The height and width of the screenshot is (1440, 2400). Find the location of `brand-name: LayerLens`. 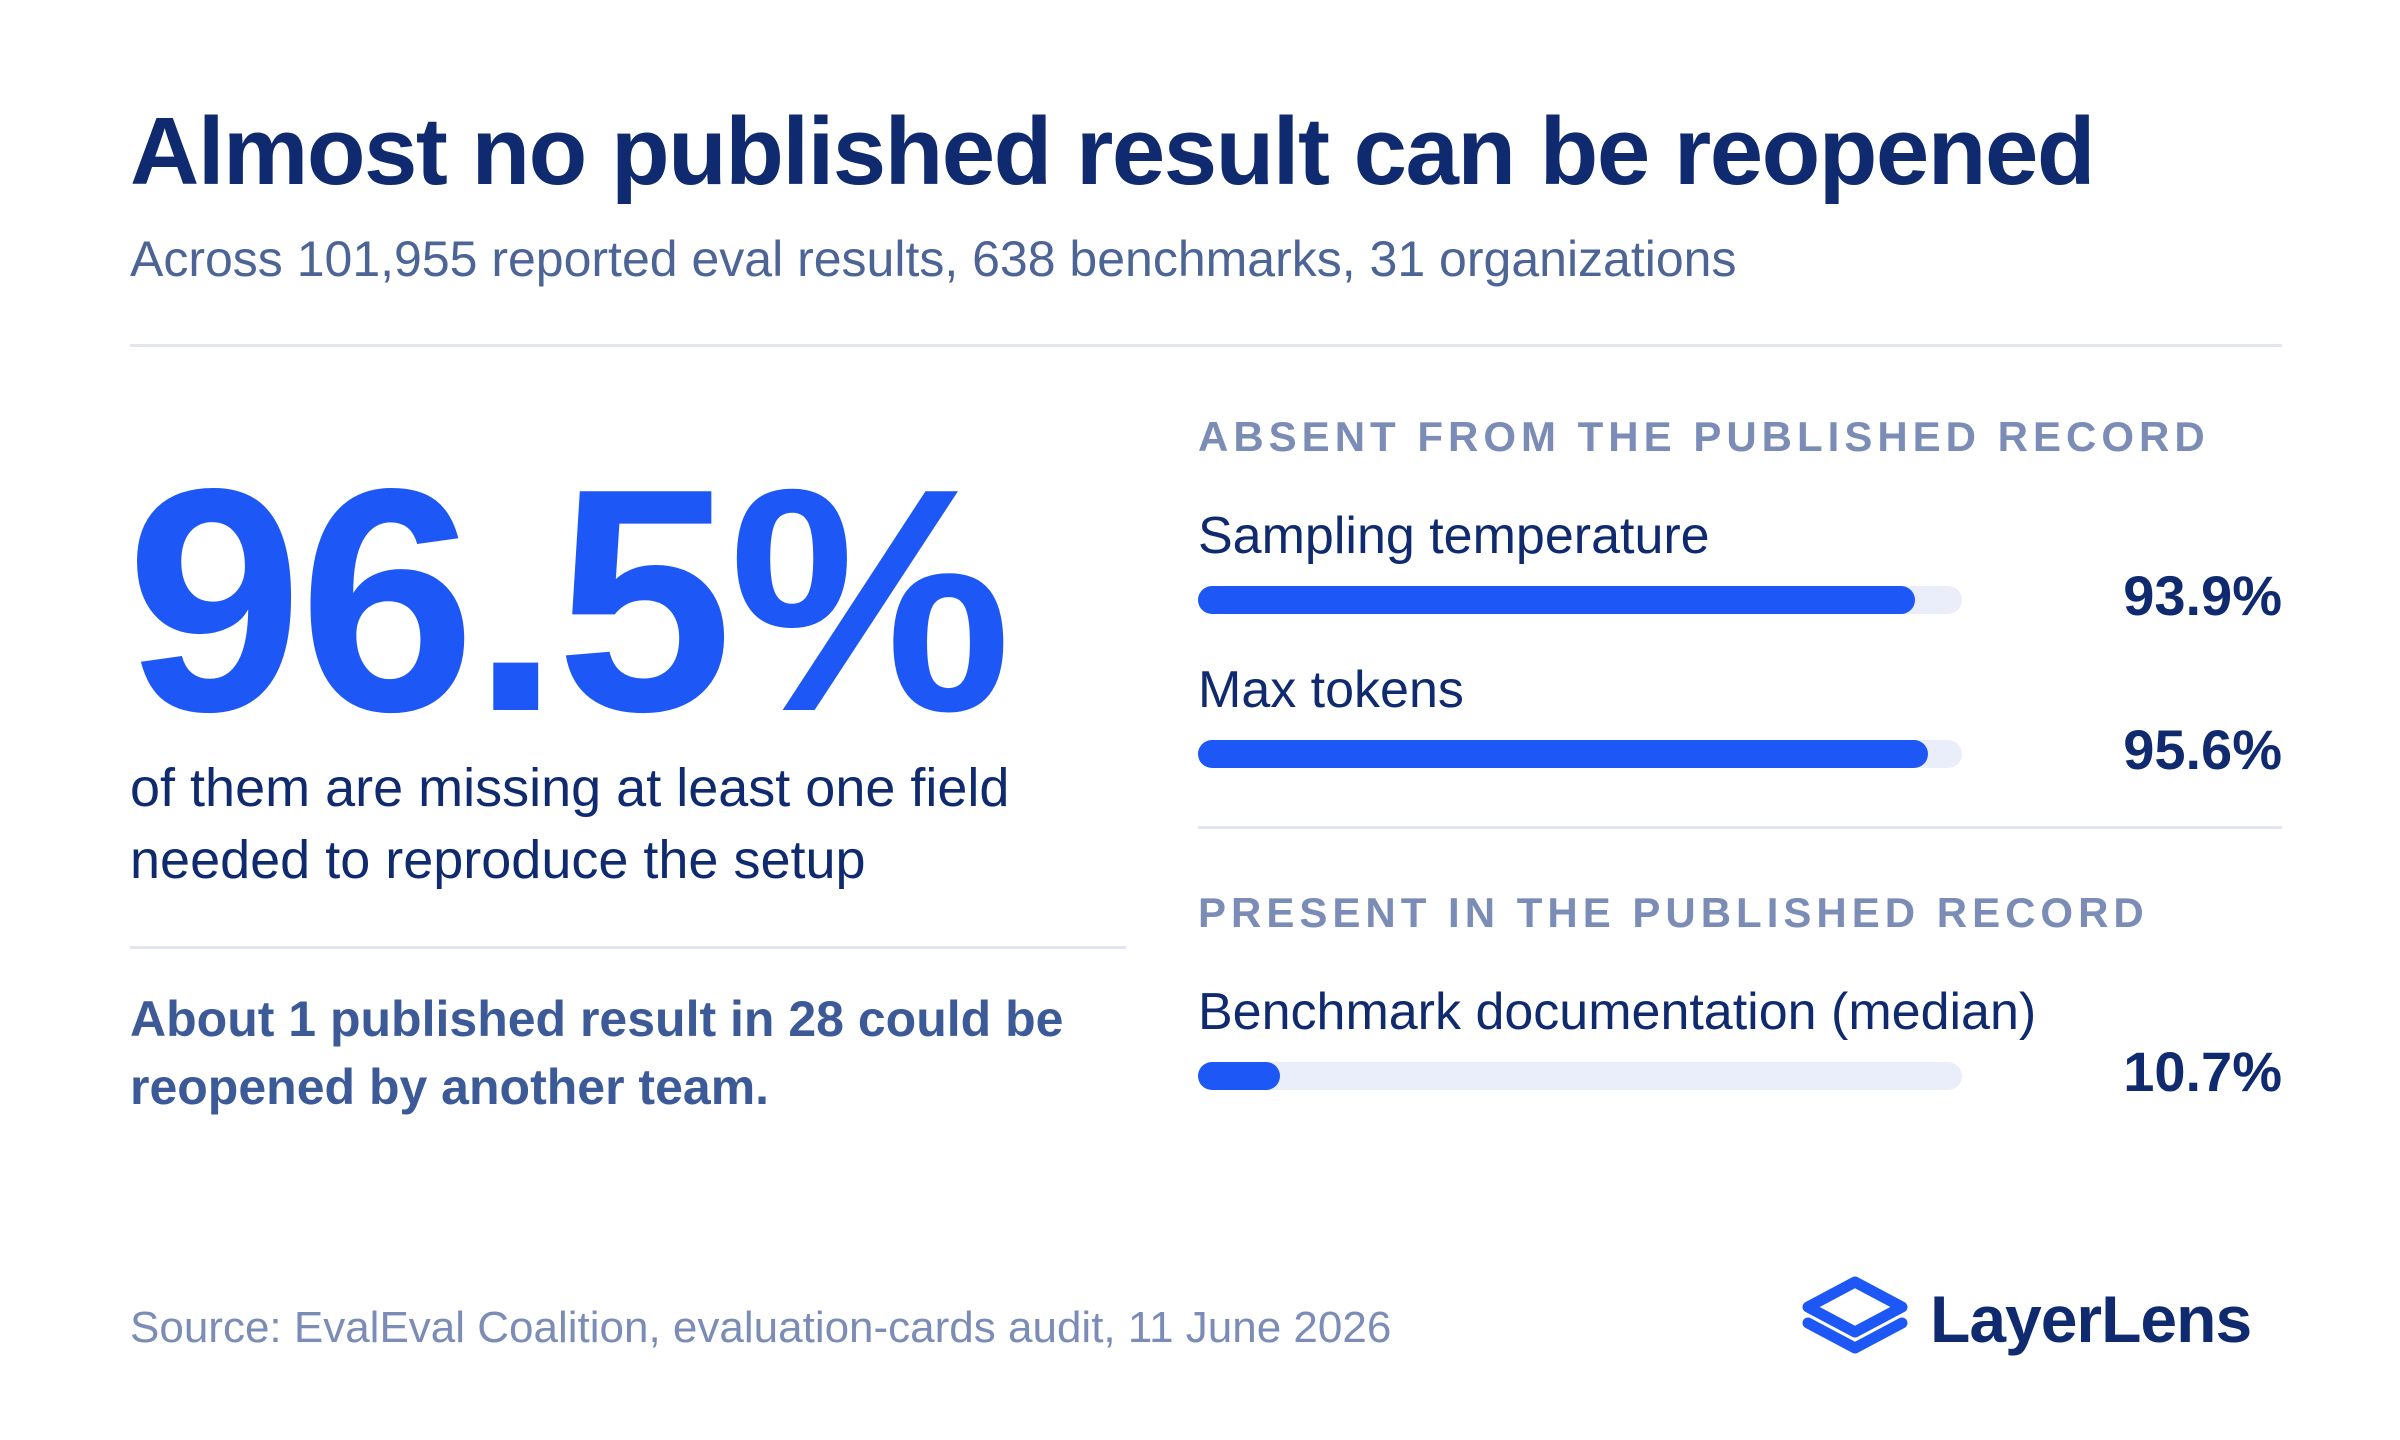

brand-name: LayerLens is located at coordinates (2091, 1319).